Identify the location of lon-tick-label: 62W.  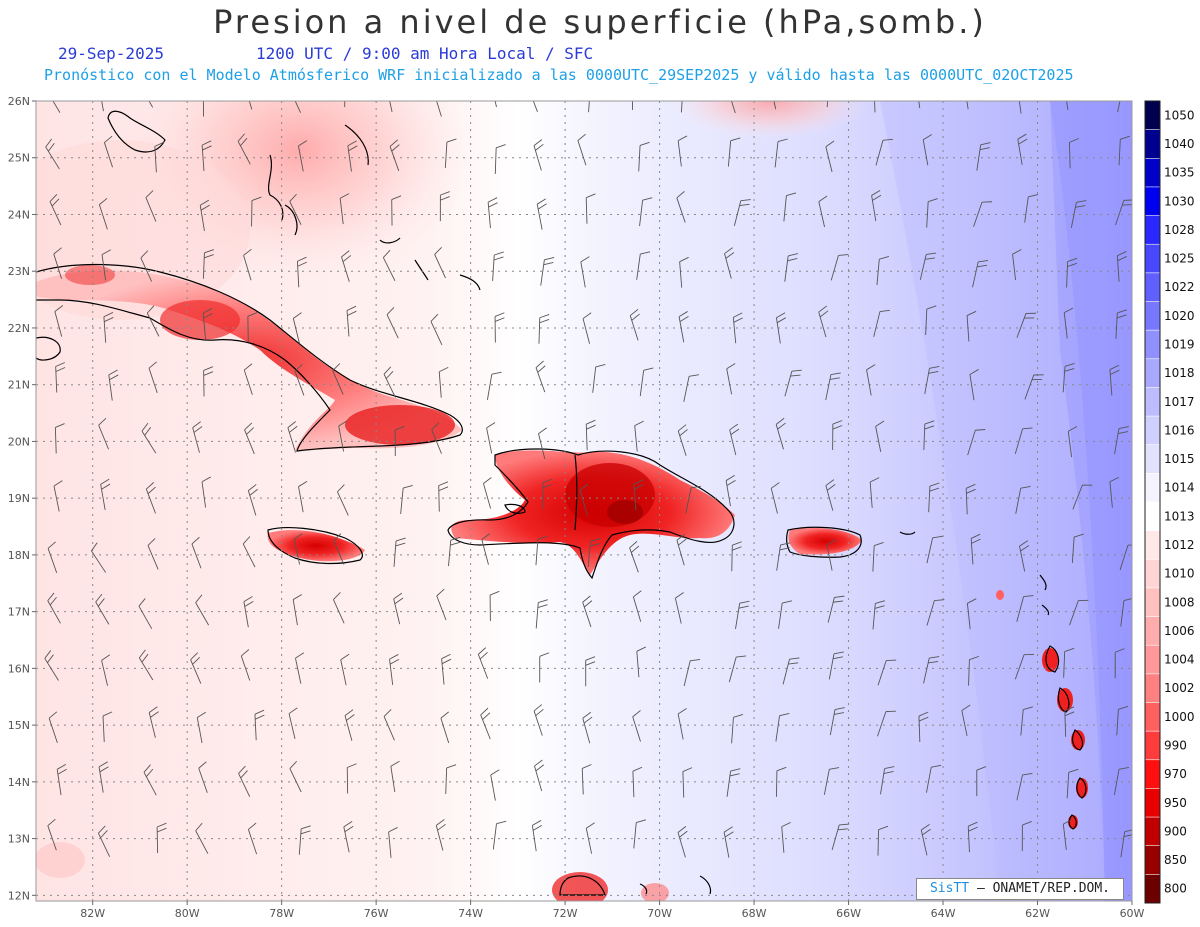
(1037, 913).